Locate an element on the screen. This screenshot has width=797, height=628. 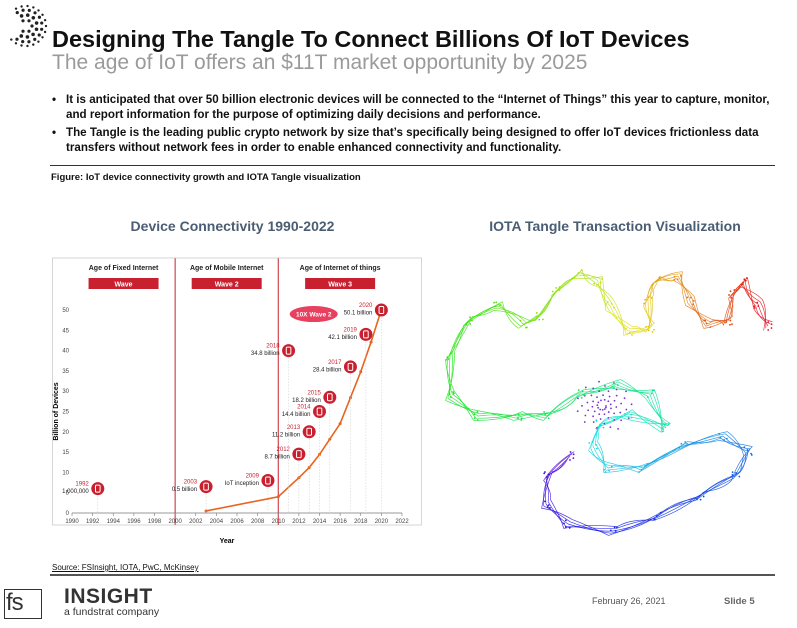
data-point is located at coordinates (371, 342).